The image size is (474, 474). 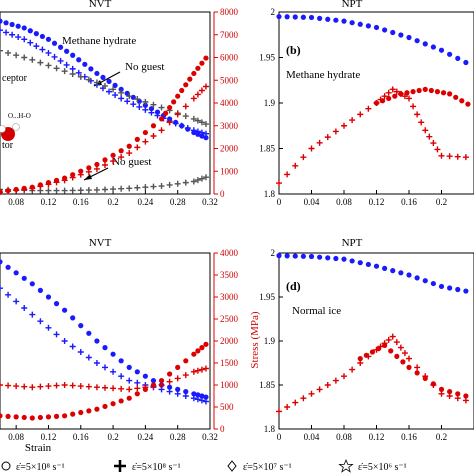 What do you see at coordinates (49, 202) in the screenshot?
I see `x-tick-label: 0.12` at bounding box center [49, 202].